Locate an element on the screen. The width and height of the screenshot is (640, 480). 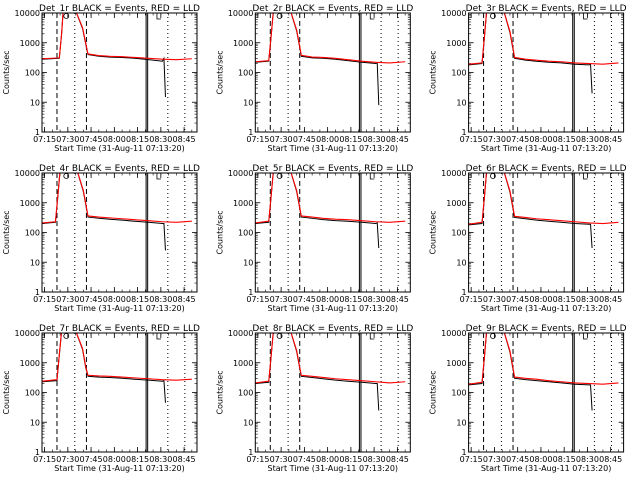
chart-title: Det_3r BLACK = Events, RED = LLD is located at coordinates (546, 9).